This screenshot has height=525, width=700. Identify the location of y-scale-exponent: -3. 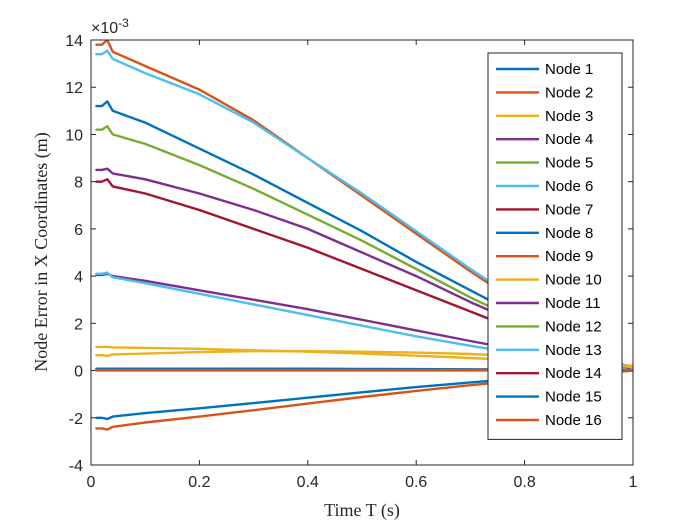
(123, 23).